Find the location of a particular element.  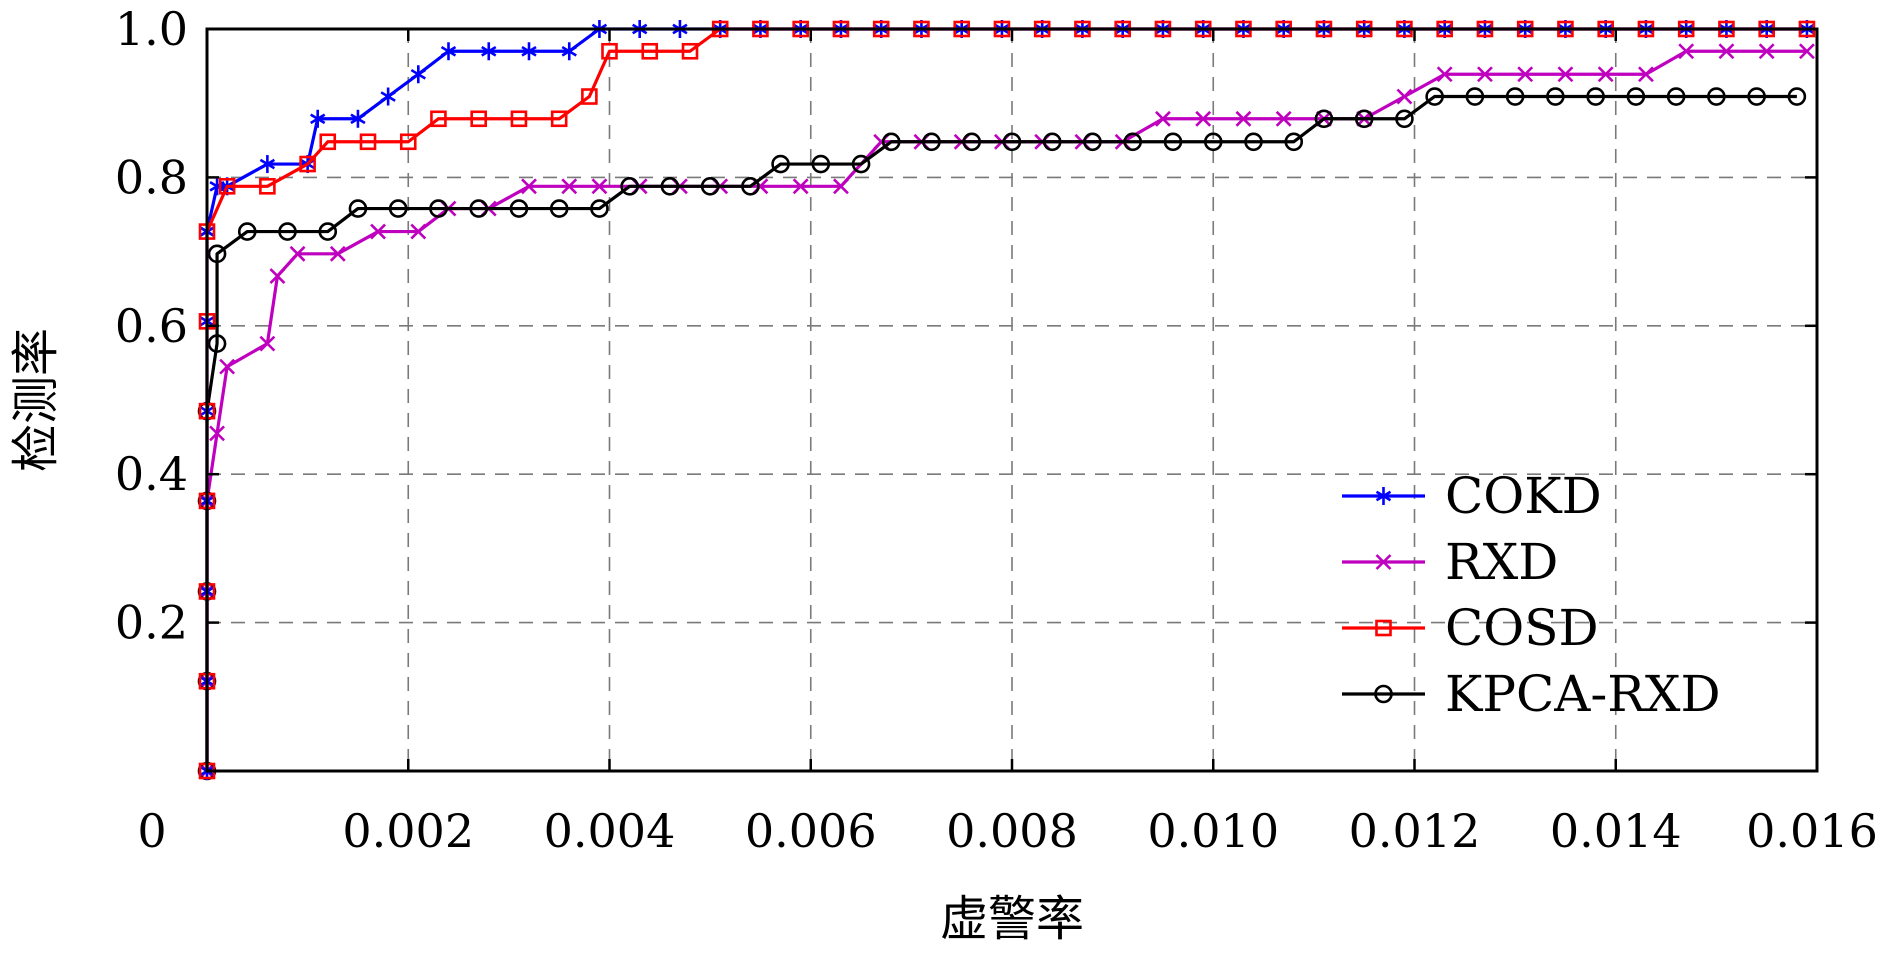

x-axis-label: 虚警率 is located at coordinates (1012, 919).